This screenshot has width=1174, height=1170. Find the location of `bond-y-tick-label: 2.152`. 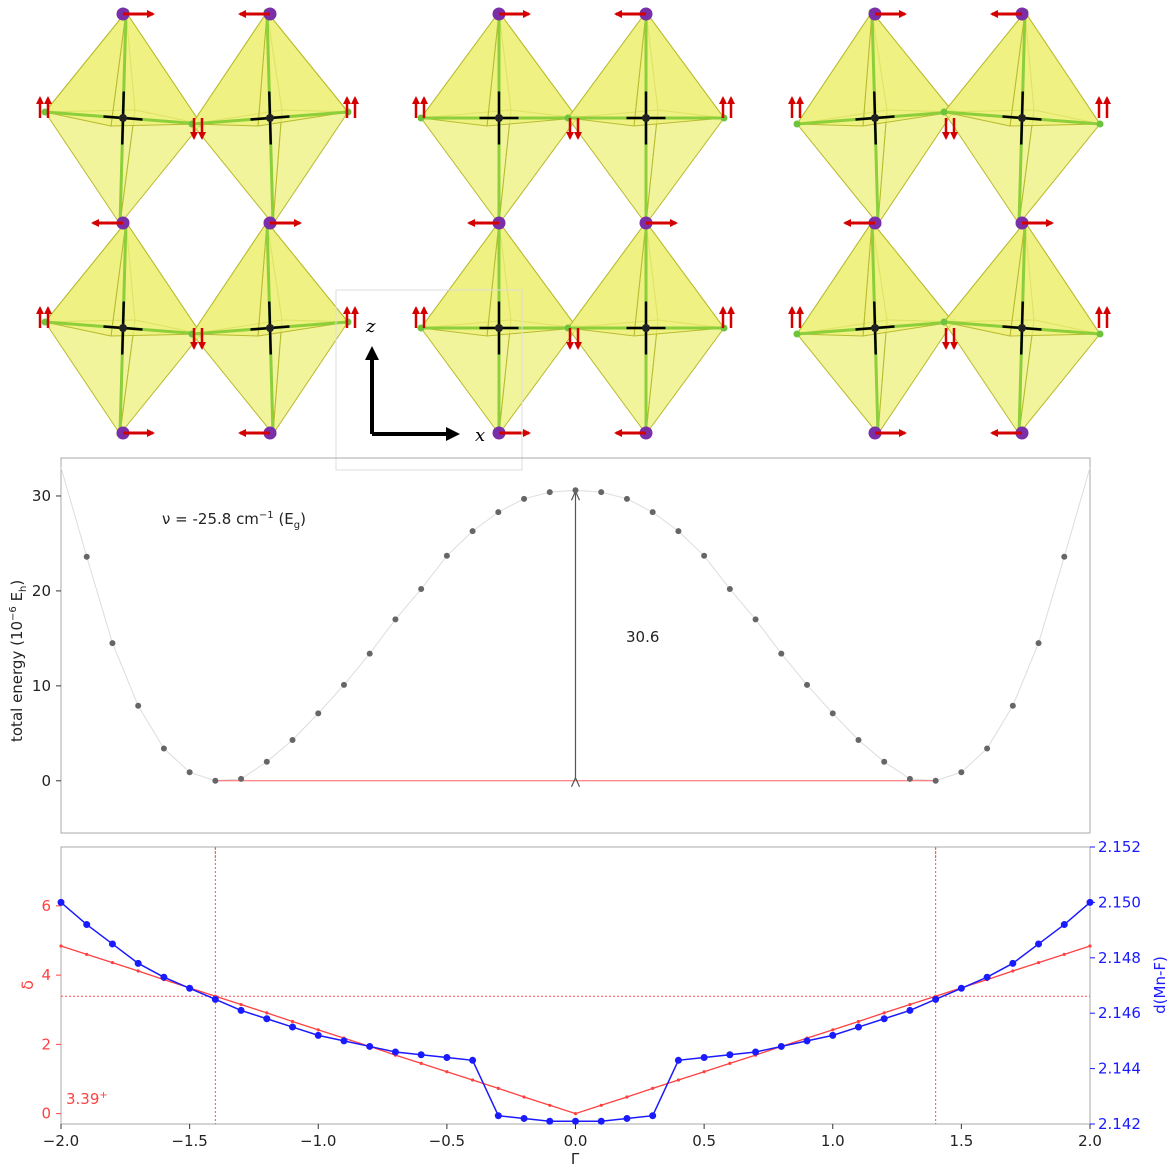

bond-y-tick-label: 2.152 is located at coordinates (1119, 847).